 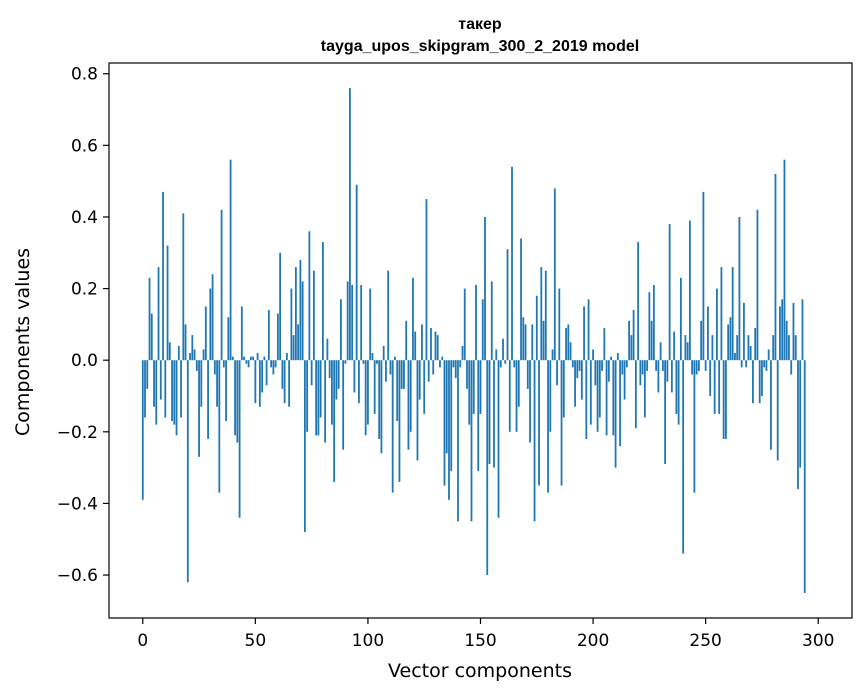 I want to click on x-tick-label: 50, so click(x=256, y=641).